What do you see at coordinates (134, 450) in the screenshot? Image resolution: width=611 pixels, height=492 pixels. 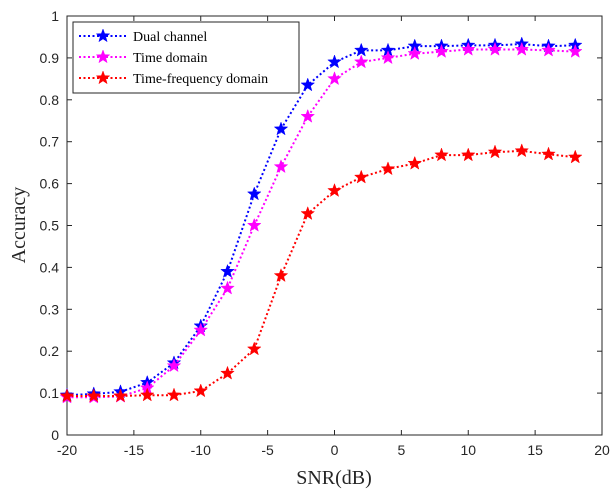 I see `x-tick-label: -15` at bounding box center [134, 450].